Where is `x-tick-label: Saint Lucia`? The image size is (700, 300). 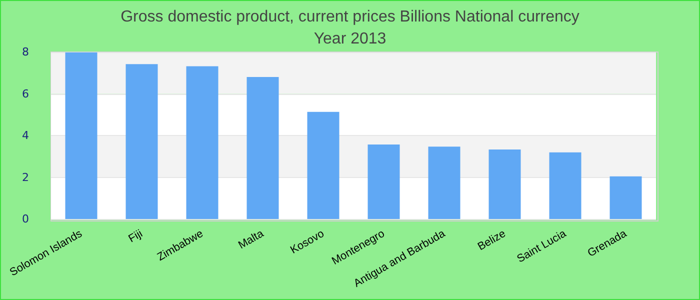
x-tick-label: Saint Lucia is located at coordinates (542, 246).